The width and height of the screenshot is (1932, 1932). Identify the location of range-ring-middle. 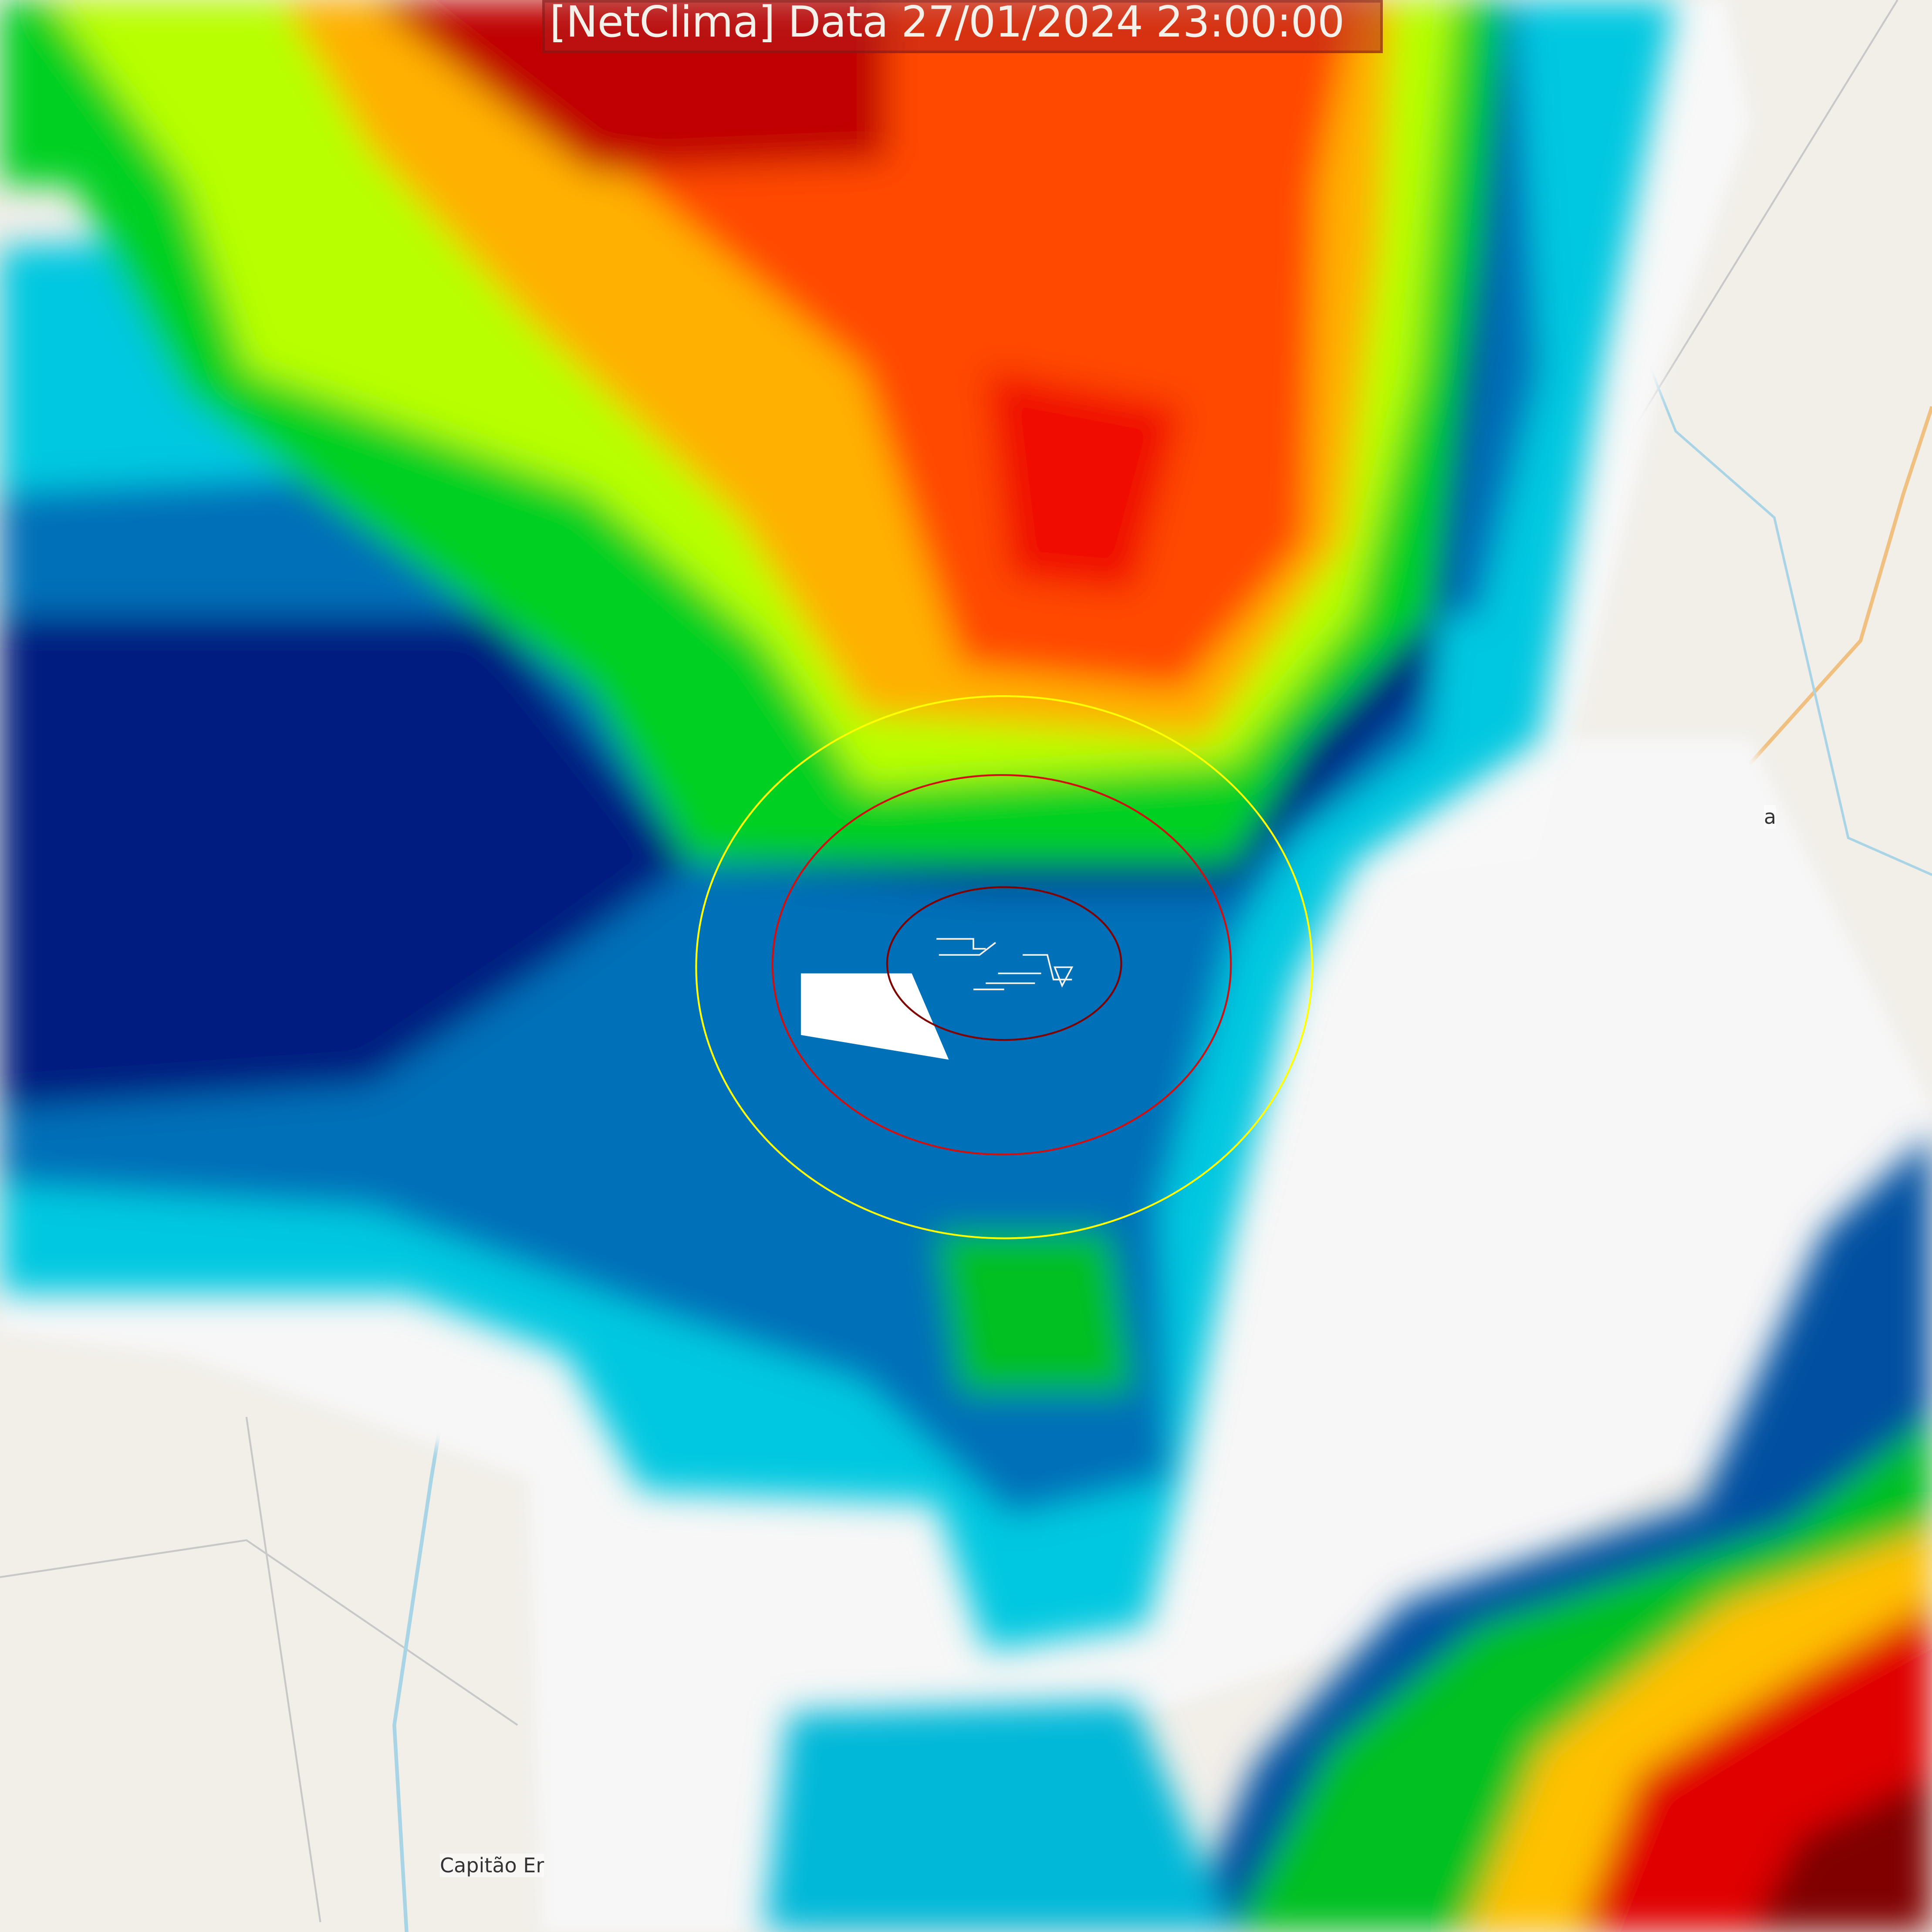
(1001, 965).